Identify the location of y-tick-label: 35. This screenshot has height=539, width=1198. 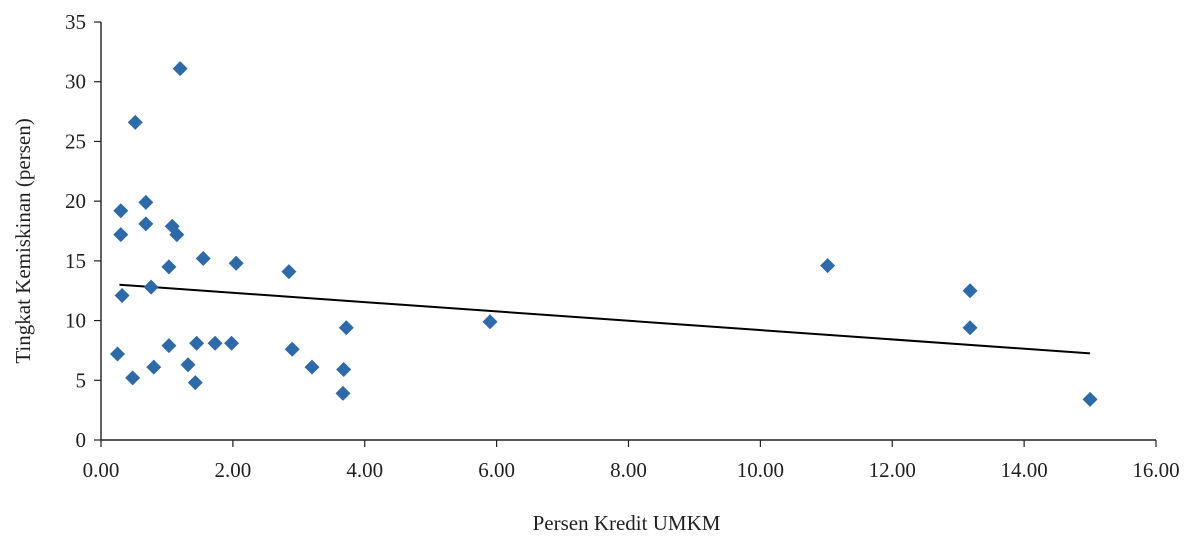
(75, 22).